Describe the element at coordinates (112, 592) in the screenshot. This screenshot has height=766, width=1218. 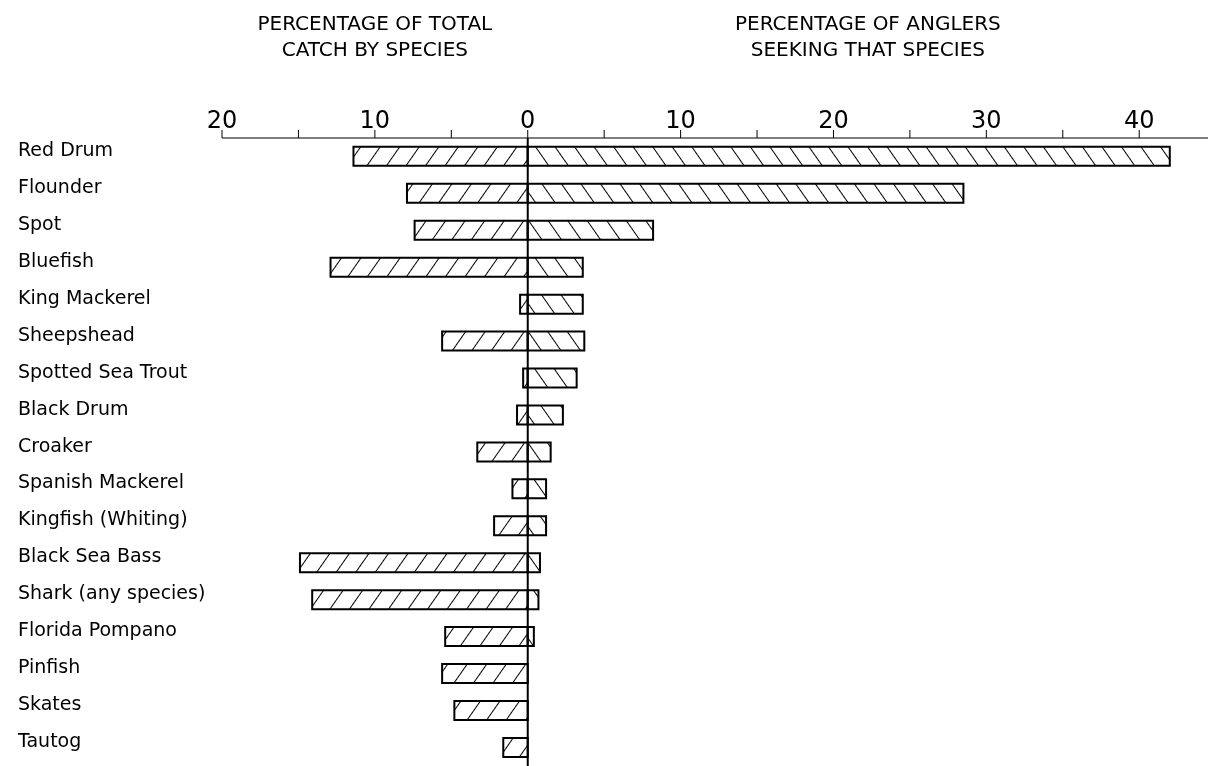
I see `y-tick-label: Shark (any species)` at that location.